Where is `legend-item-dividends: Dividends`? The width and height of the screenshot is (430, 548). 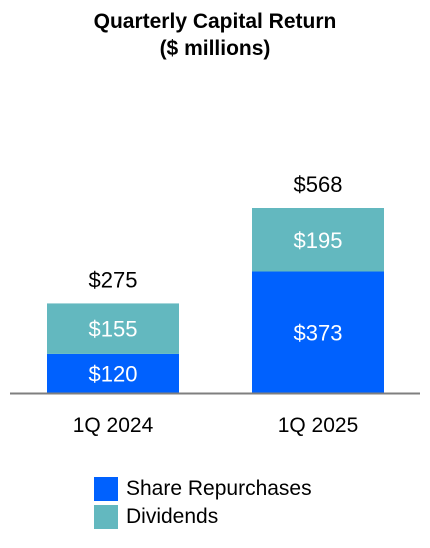 legend-item-dividends: Dividends is located at coordinates (203, 517).